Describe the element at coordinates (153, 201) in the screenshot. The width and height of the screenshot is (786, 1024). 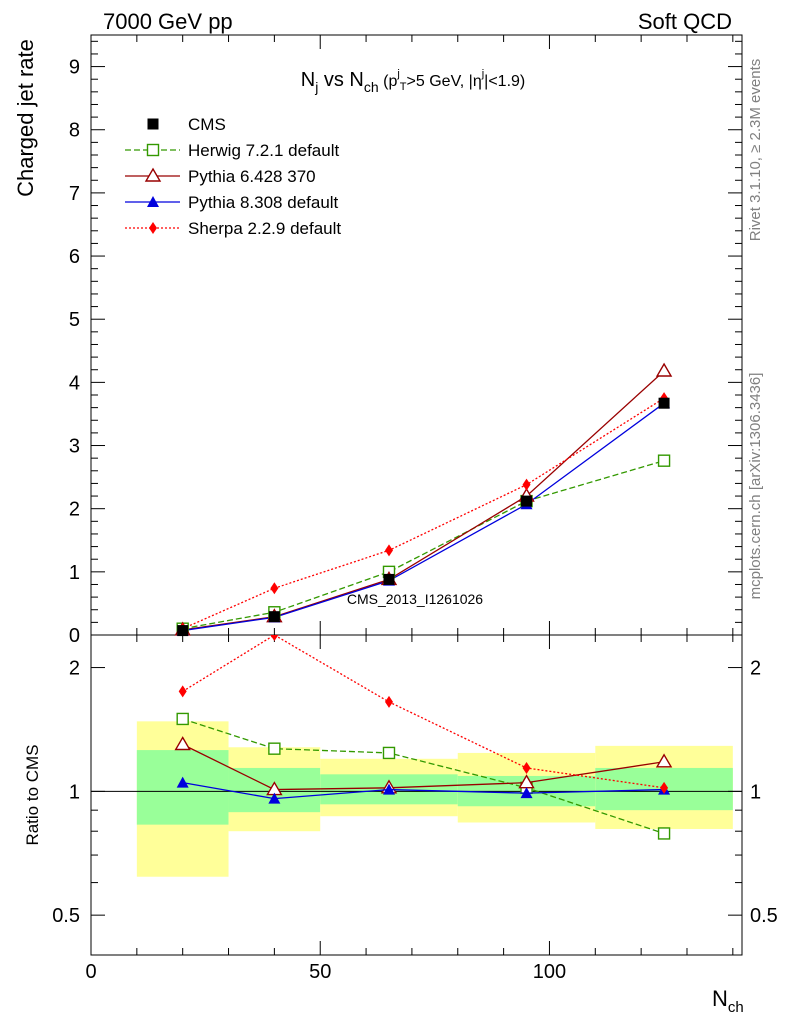
I see `legend-marker-pythia-8-308-default` at that location.